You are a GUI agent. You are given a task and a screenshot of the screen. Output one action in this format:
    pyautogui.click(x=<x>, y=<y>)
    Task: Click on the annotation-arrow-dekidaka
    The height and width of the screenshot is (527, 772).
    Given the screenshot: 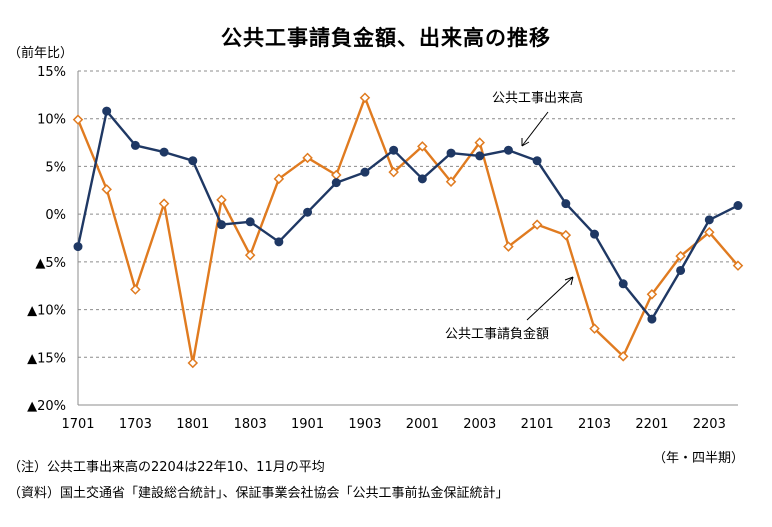 What is the action you would take?
    pyautogui.click(x=535, y=129)
    